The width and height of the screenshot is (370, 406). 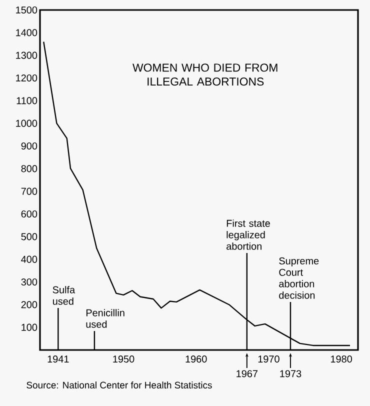 I want to click on x-tick-label: 1970, so click(x=269, y=359).